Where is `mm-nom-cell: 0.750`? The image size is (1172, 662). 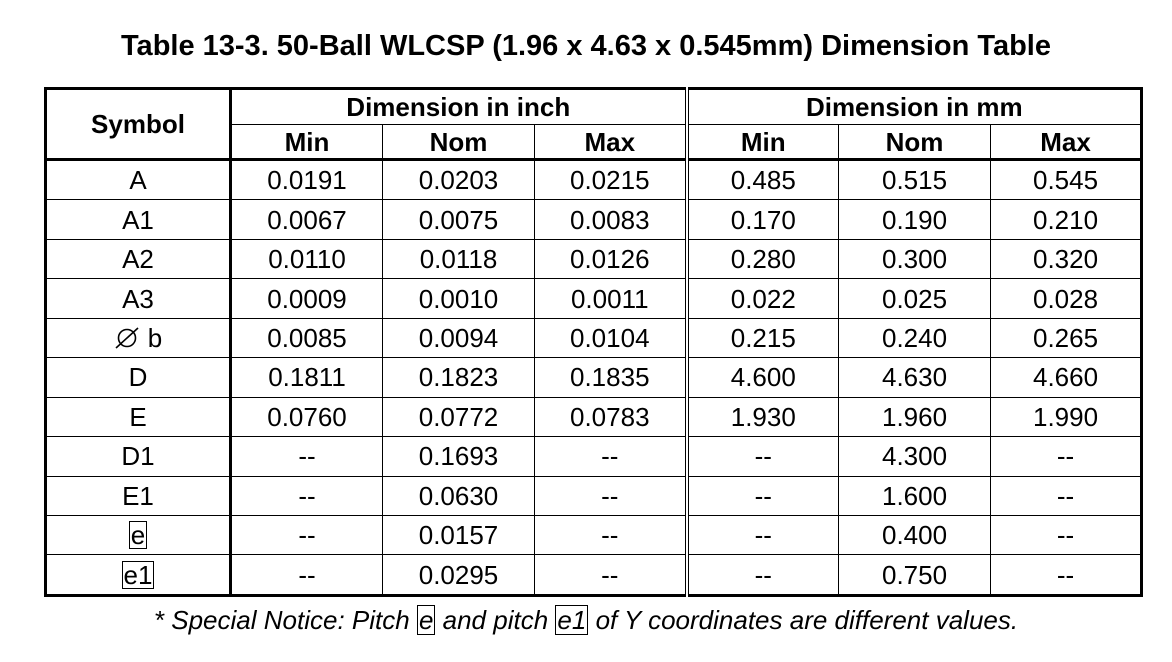 mm-nom-cell: 0.750 is located at coordinates (915, 575).